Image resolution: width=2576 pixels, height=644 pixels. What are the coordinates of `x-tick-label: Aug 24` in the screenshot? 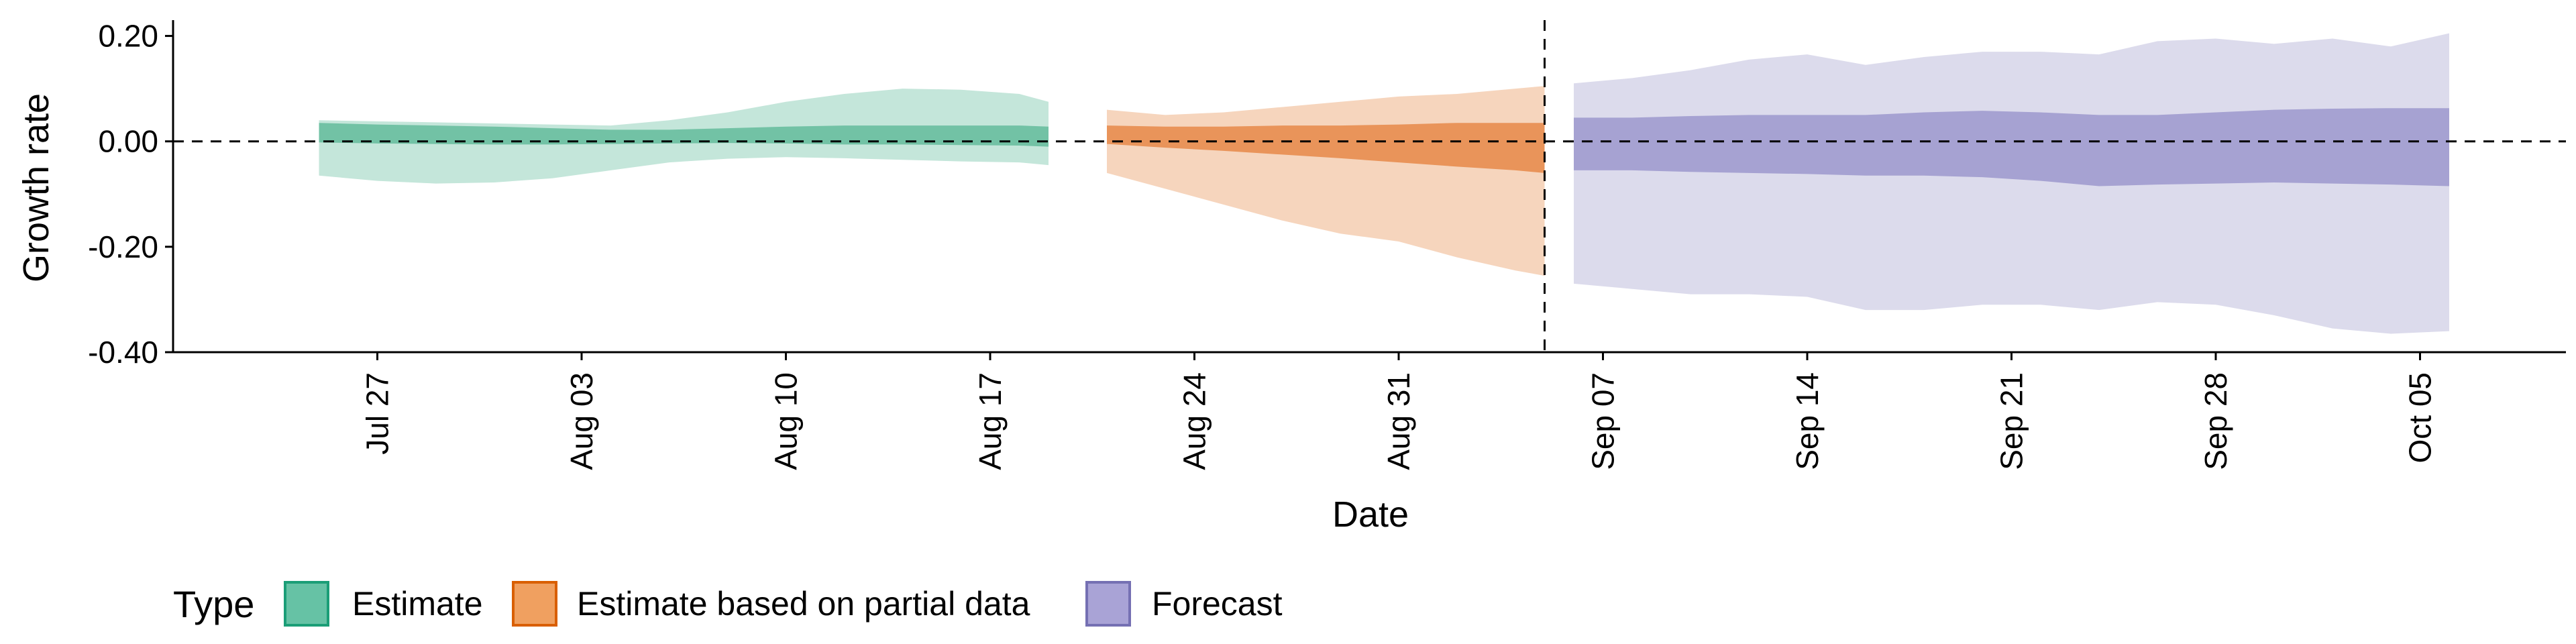 It's located at (1194, 421).